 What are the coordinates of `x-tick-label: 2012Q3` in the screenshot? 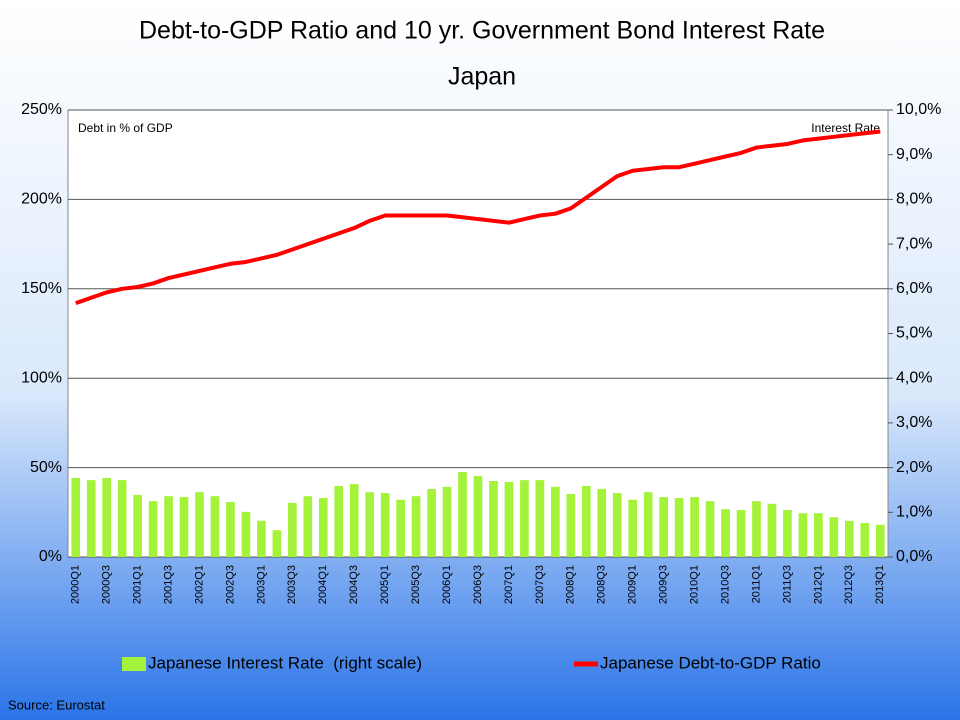 It's located at (849, 584).